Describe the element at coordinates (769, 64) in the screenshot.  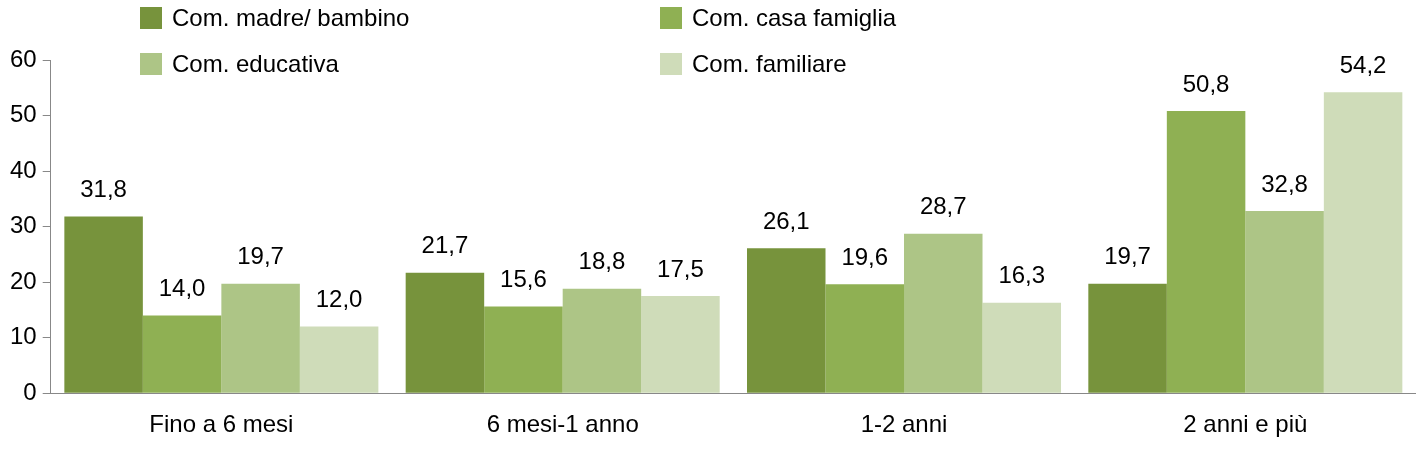
I see `legend-label: Com. familiare` at that location.